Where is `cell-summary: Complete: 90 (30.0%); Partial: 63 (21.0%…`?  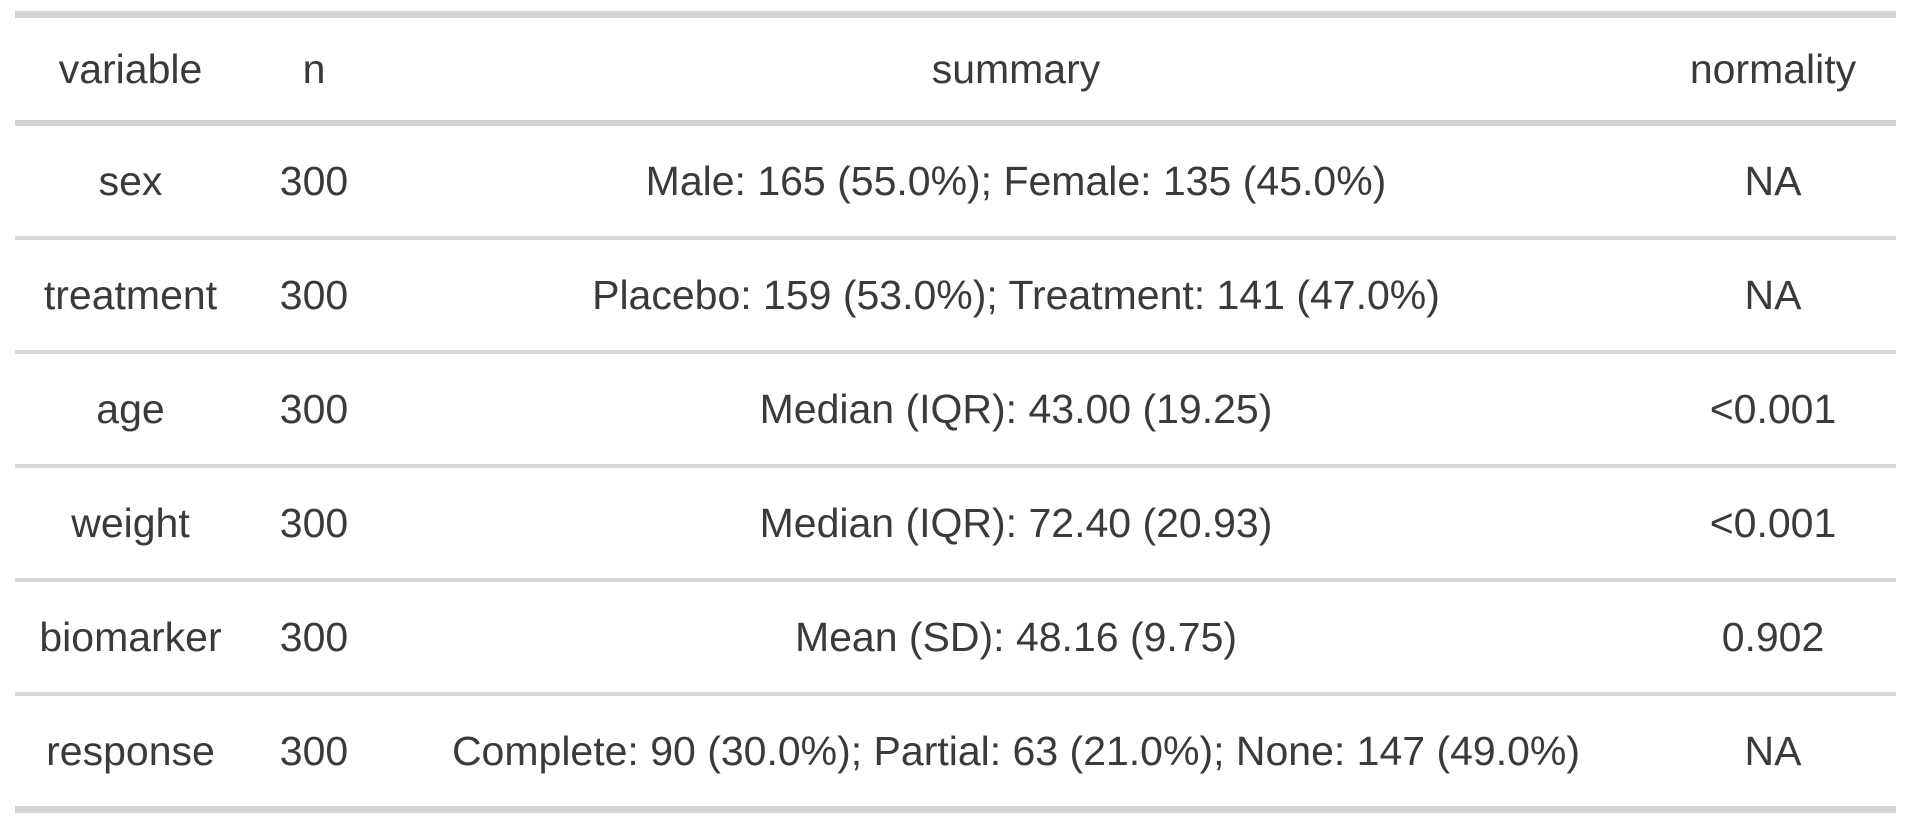
cell-summary: Complete: 90 (30.0%); Partial: 63 (21.0%… is located at coordinates (1016, 751).